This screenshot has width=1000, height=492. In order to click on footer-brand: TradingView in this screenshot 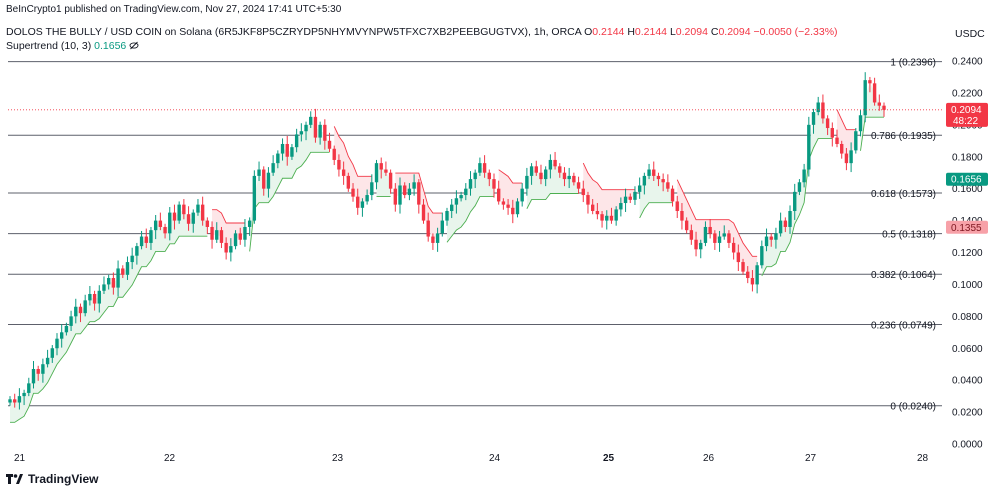, I will do `click(63, 479)`.